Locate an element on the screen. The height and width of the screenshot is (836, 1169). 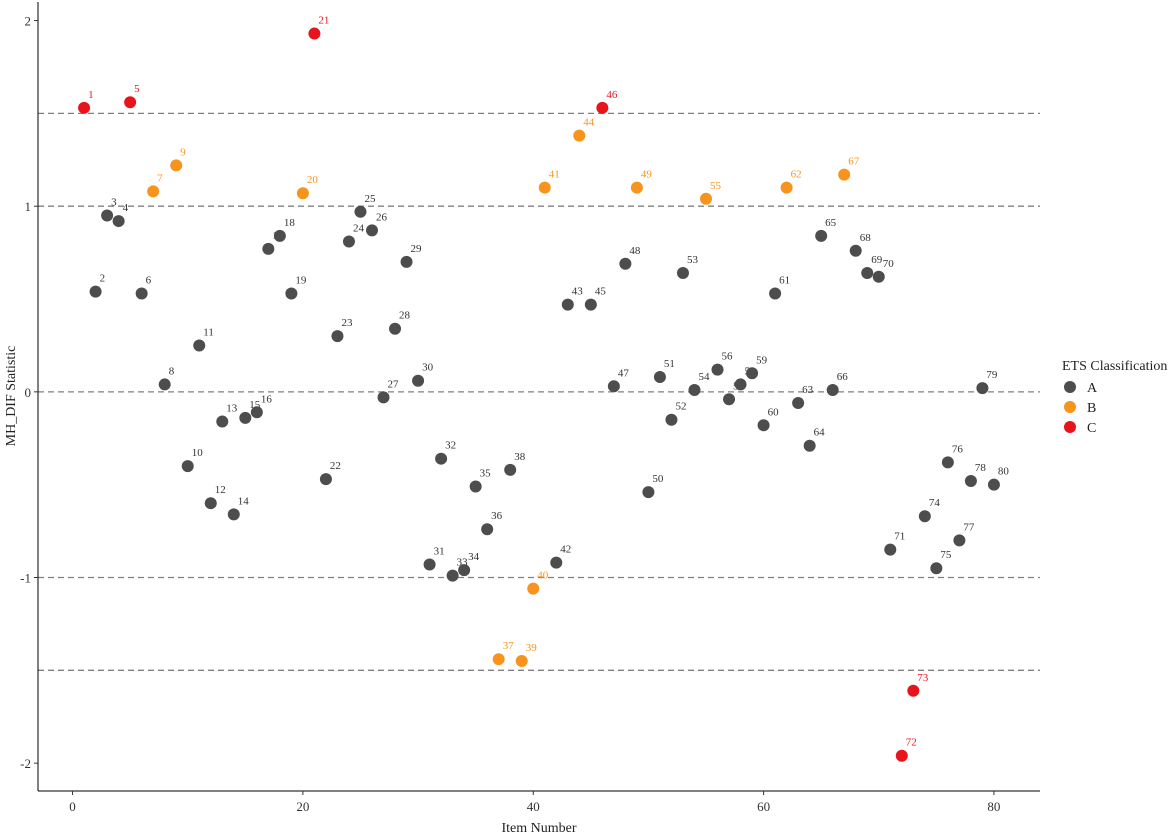
data-point-label: 79 is located at coordinates (992, 375).